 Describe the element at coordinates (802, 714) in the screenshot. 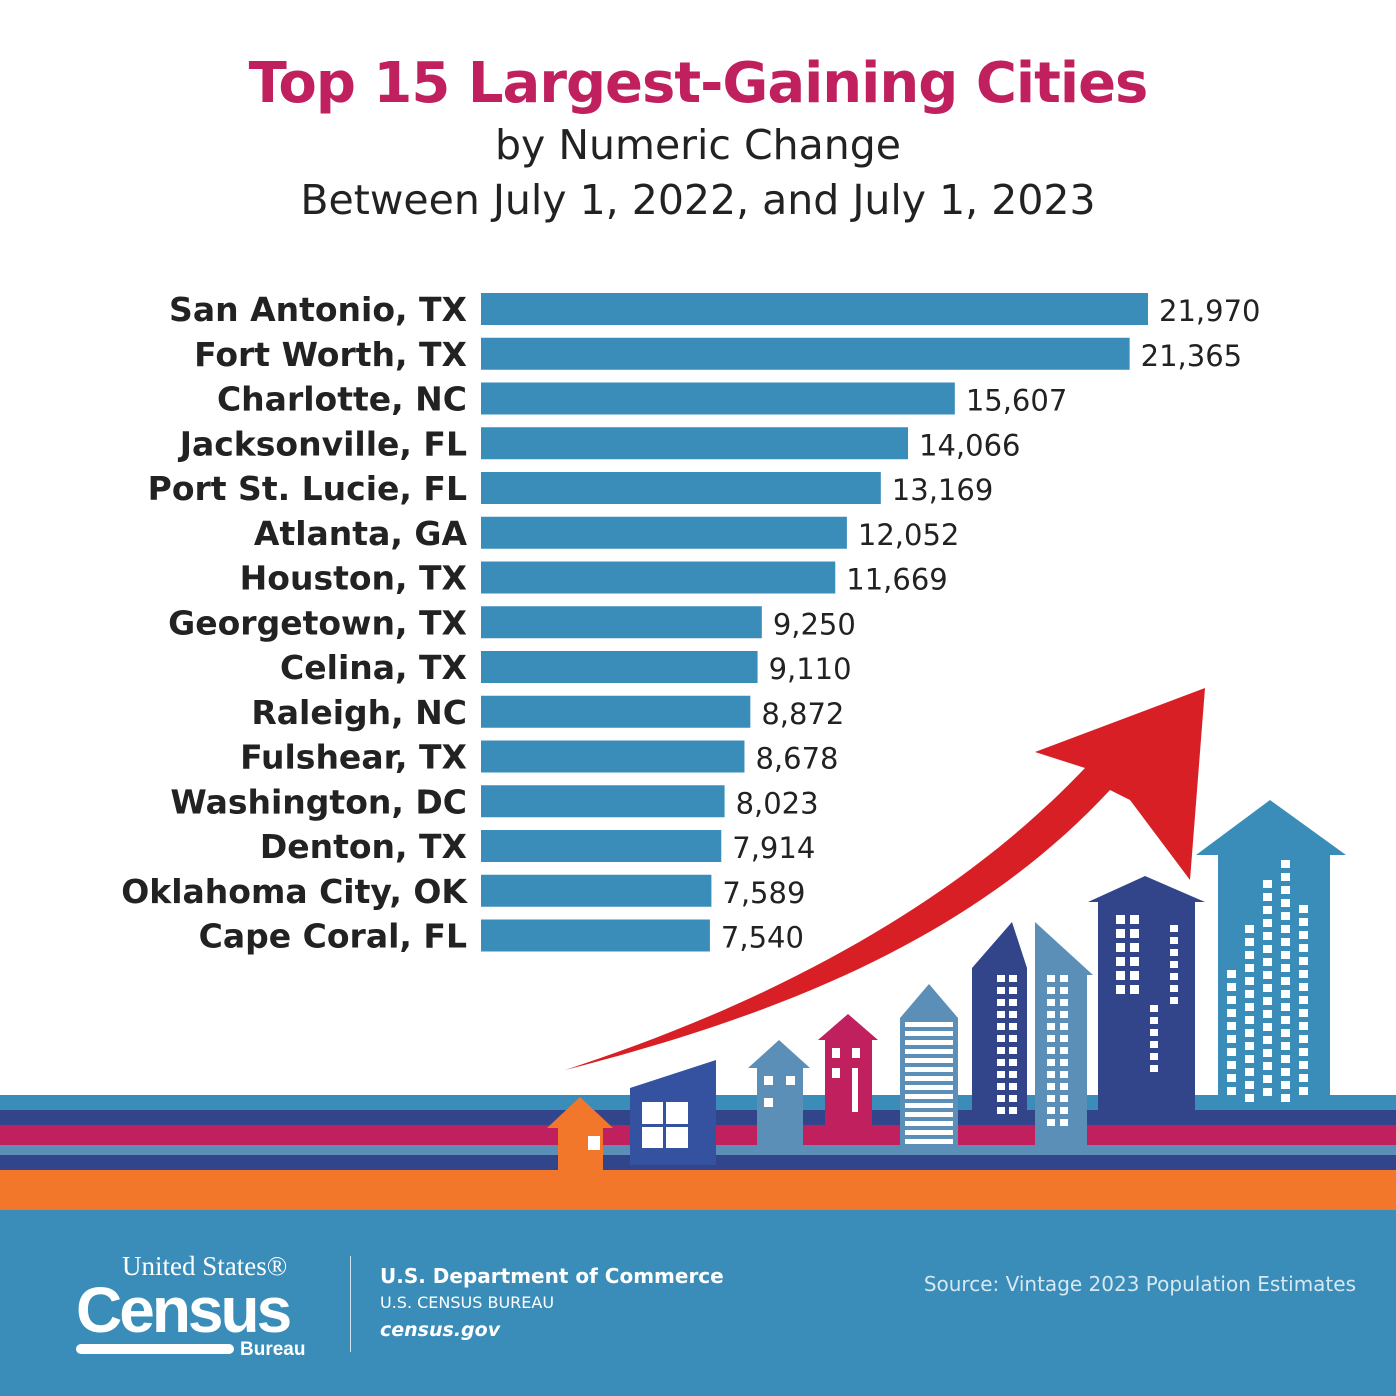

I see `value-label: 8,872` at that location.